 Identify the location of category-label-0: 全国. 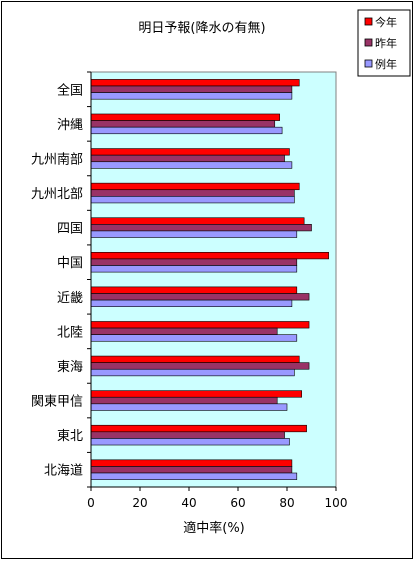
(70, 90).